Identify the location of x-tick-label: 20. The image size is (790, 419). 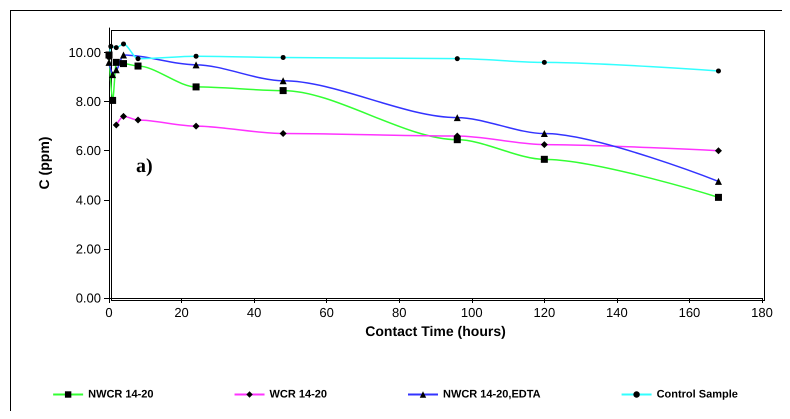
(181, 312).